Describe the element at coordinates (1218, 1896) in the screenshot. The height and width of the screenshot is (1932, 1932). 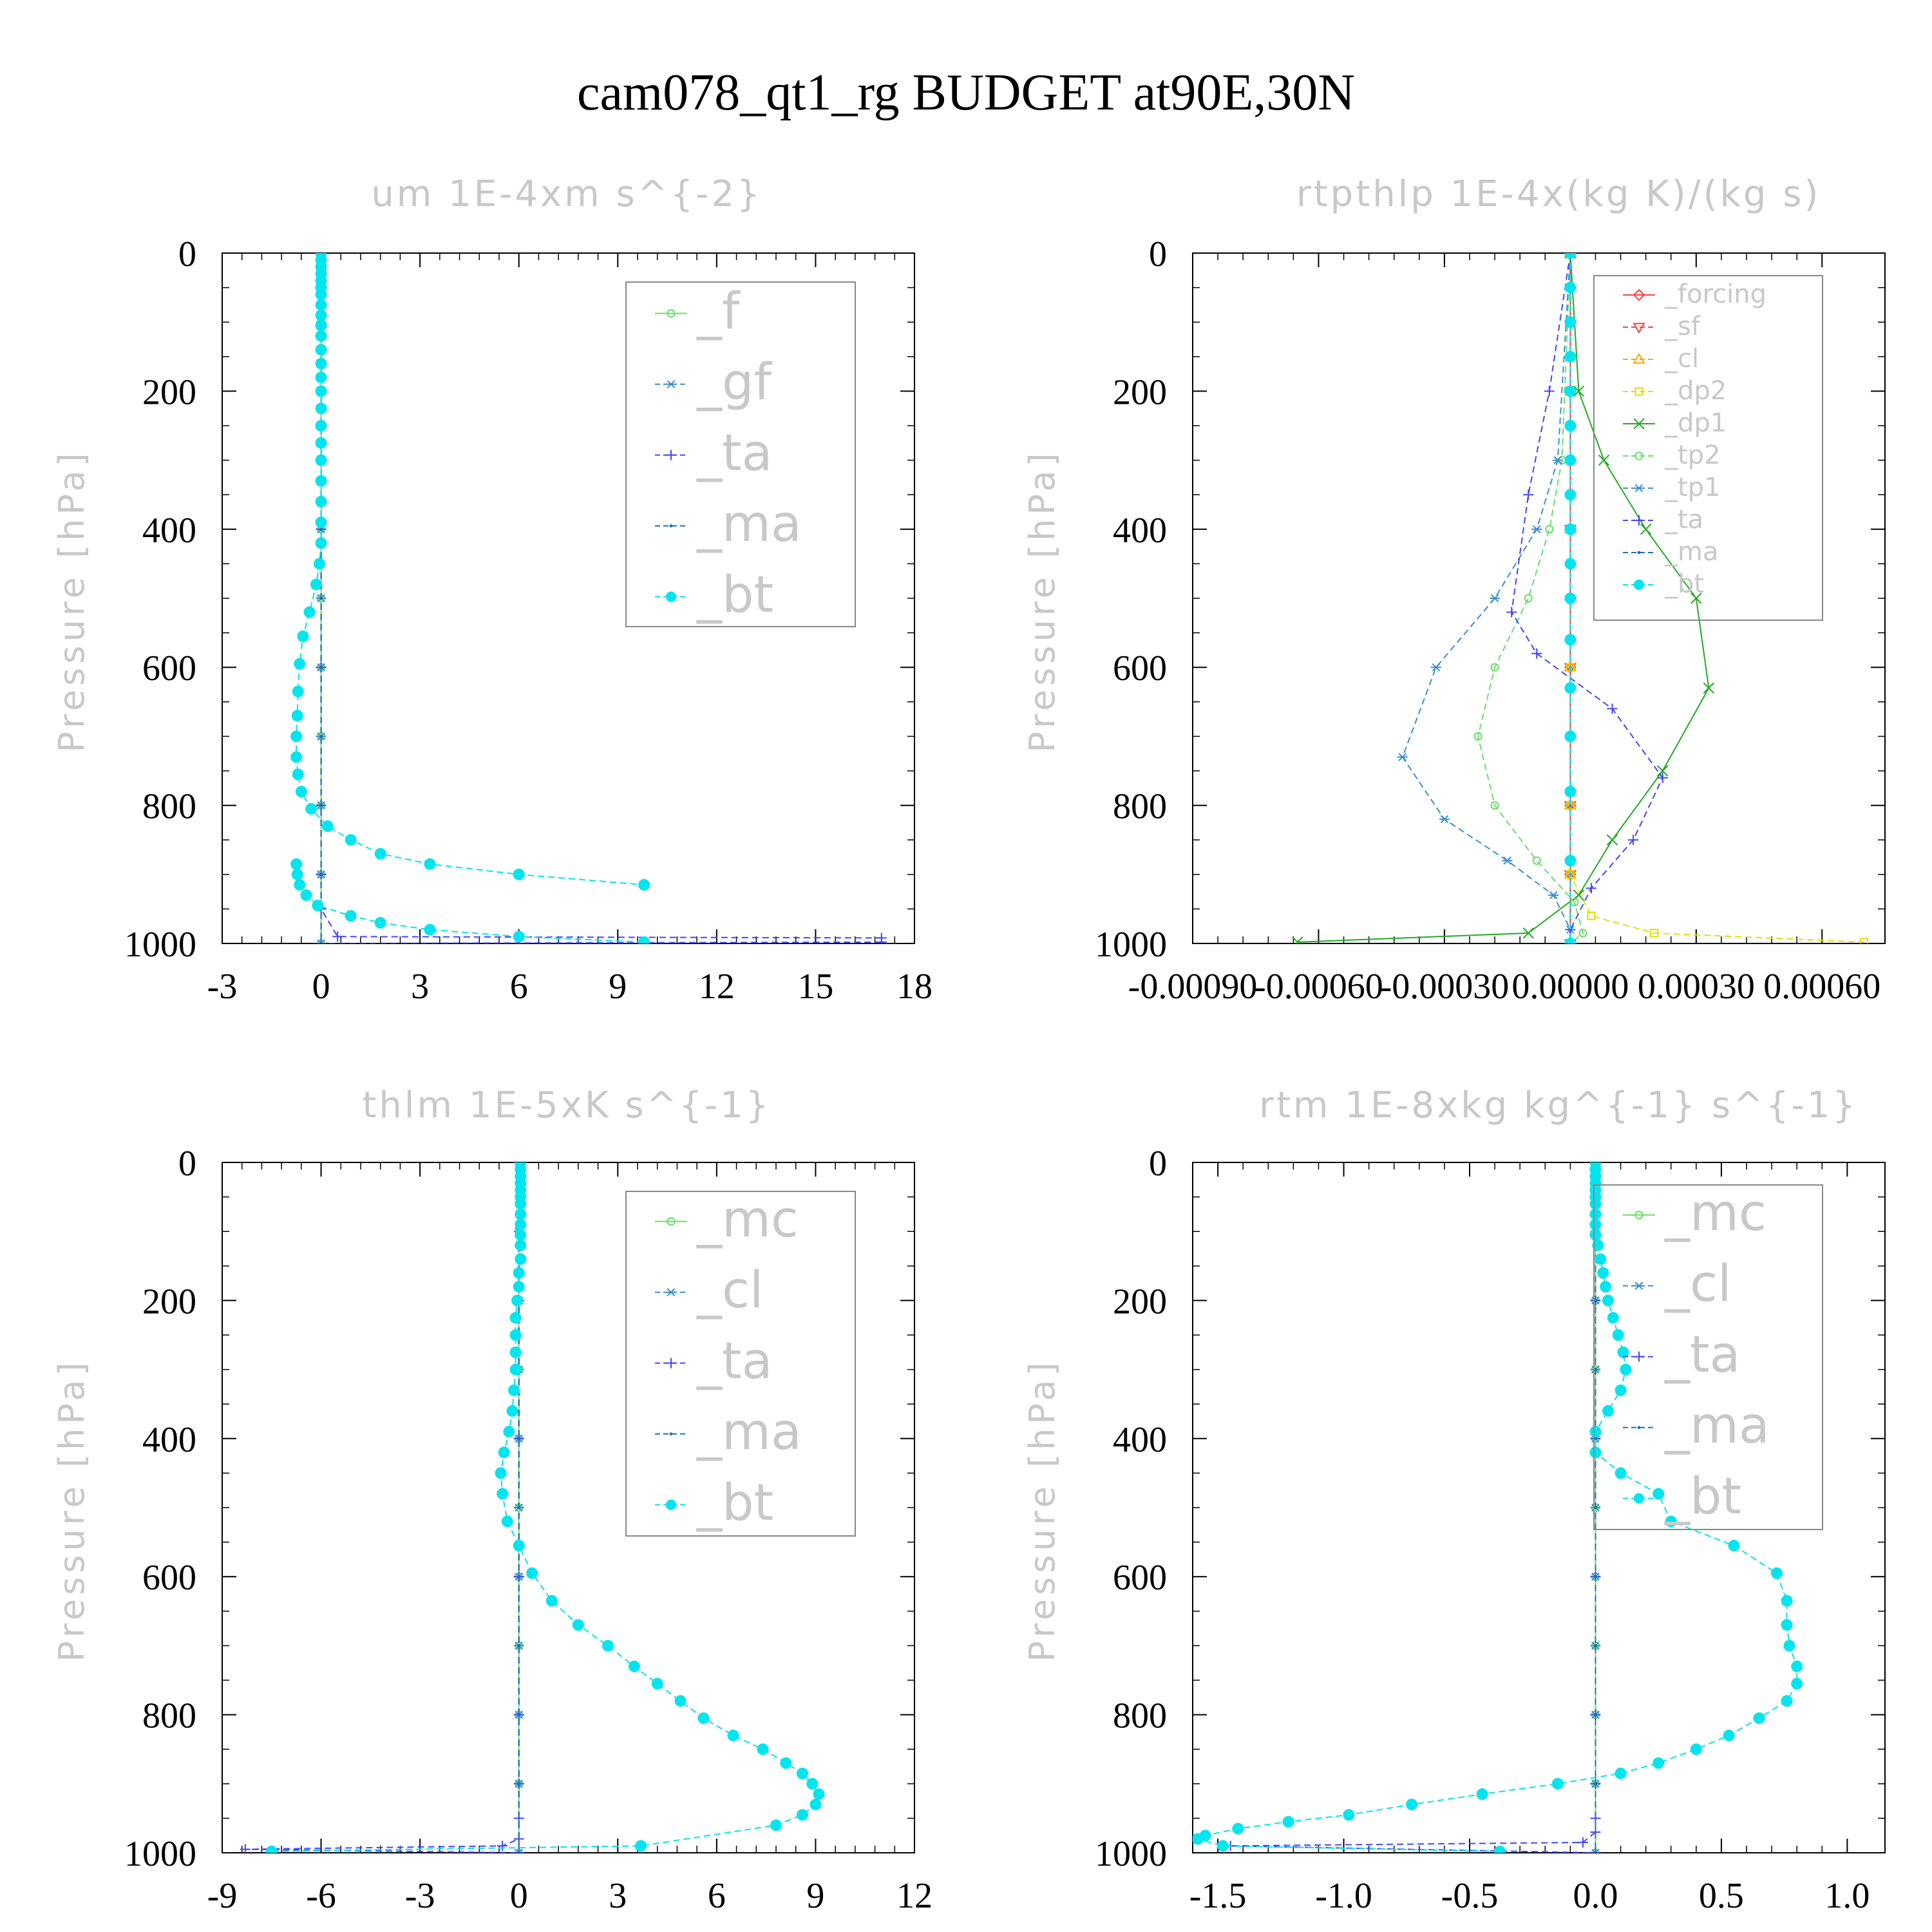
I see `x-tick-label: -1.5` at that location.